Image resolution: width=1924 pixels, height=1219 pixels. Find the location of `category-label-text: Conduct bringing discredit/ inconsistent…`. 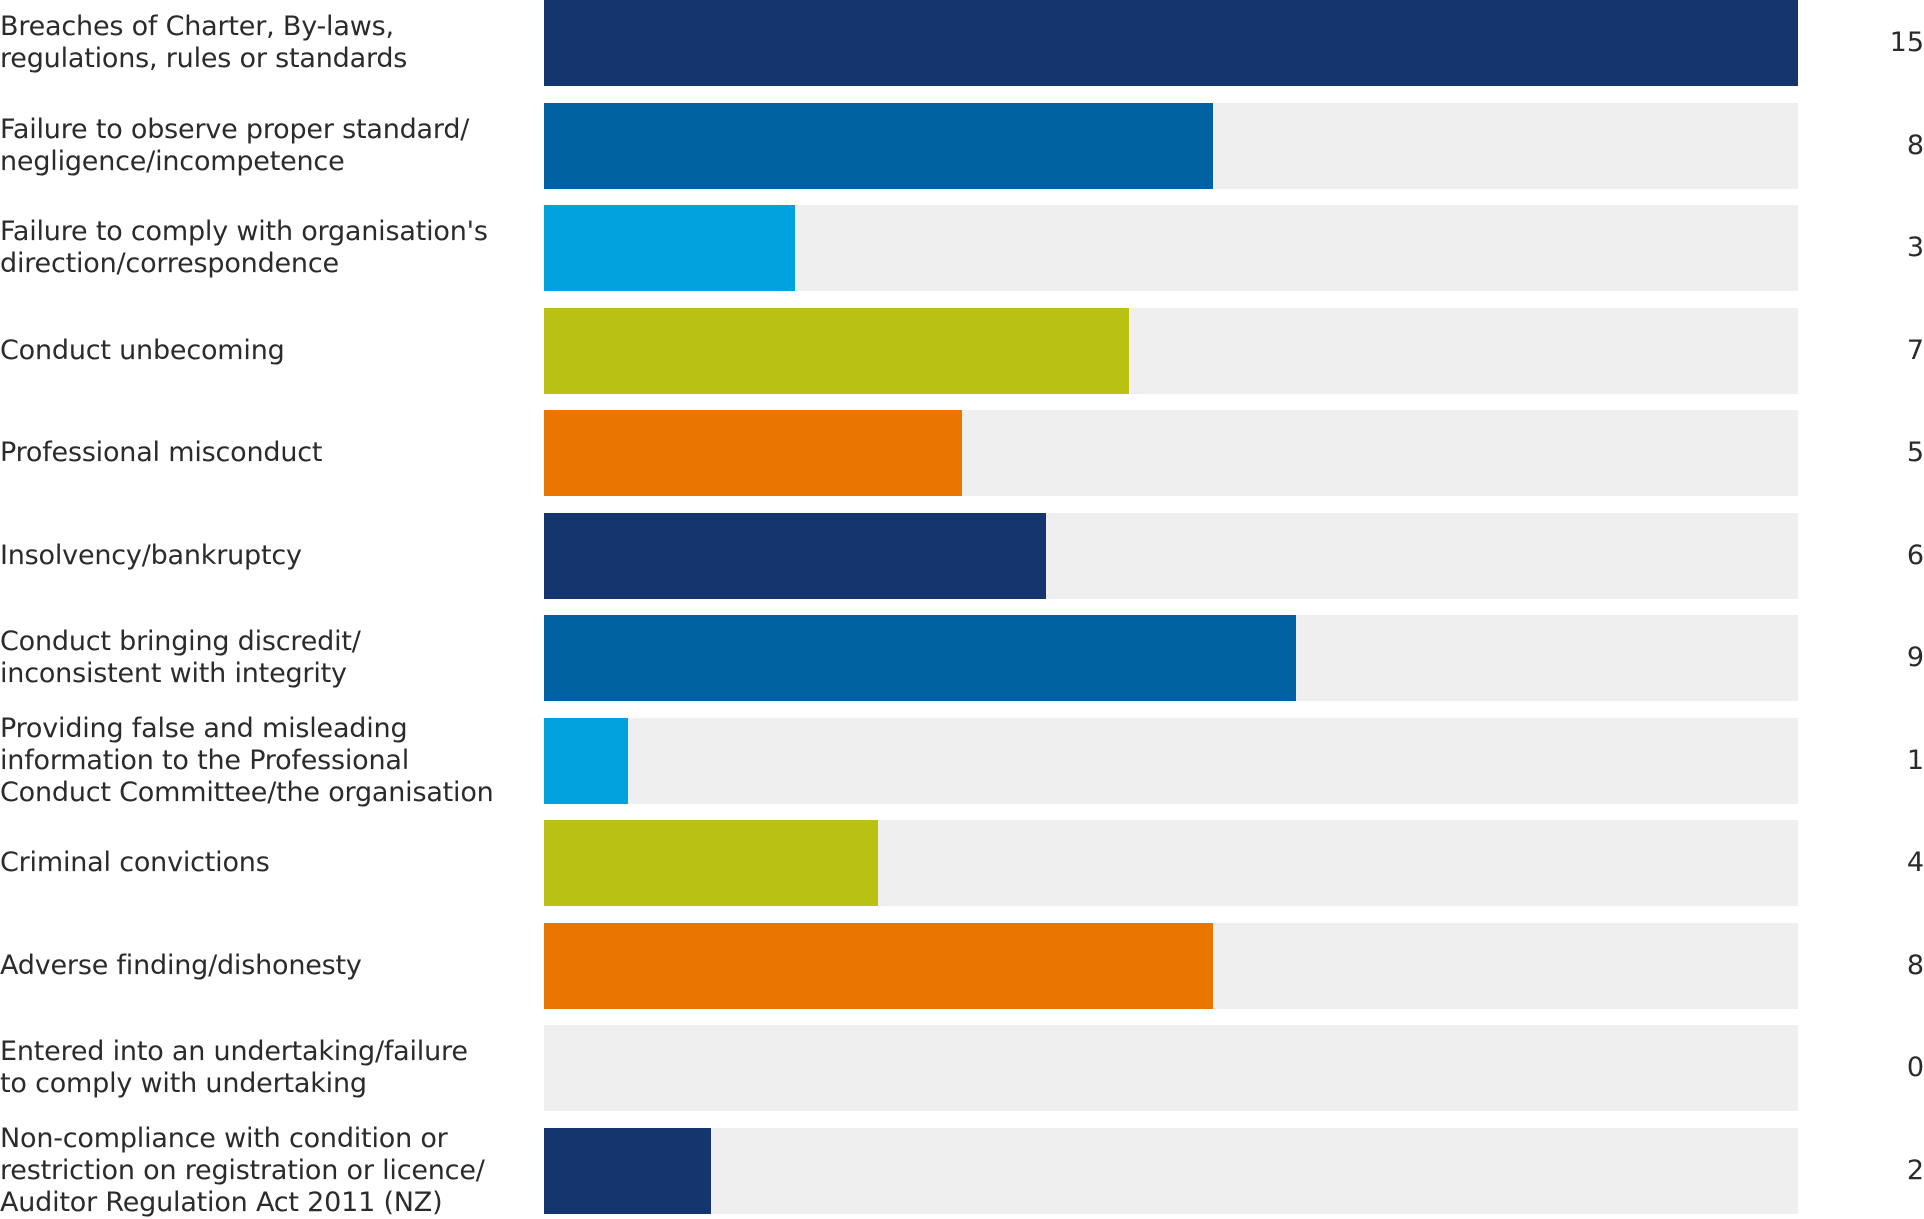

category-label-text: Conduct bringing discredit/ inconsistent… is located at coordinates (180, 657).